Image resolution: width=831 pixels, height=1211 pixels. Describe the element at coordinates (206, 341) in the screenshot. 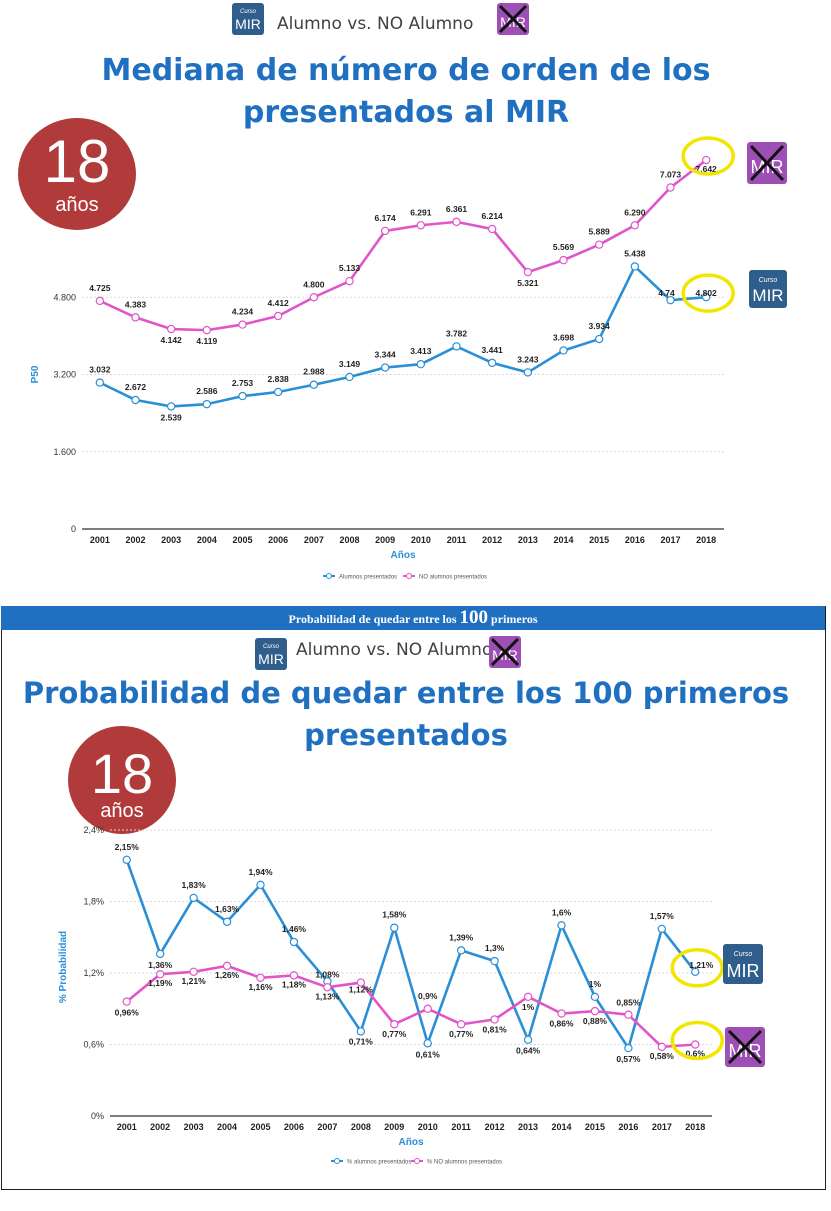

I see `data-label: 4.119` at that location.